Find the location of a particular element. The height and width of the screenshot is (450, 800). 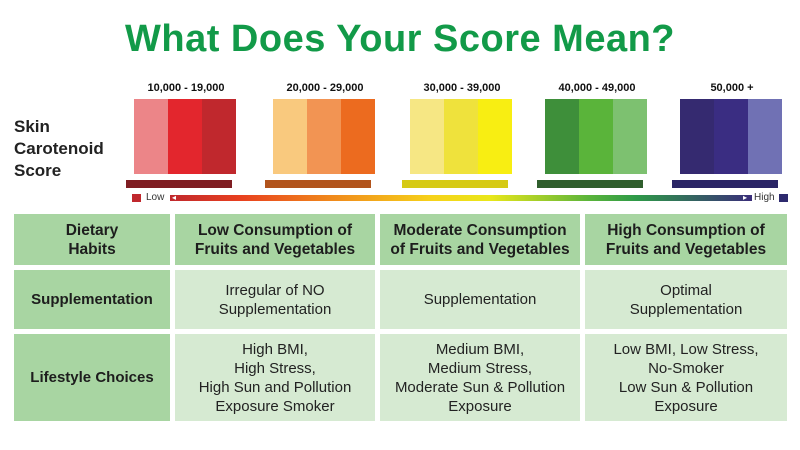

cell-text-line: Exposure Smoker is located at coordinates (275, 406).